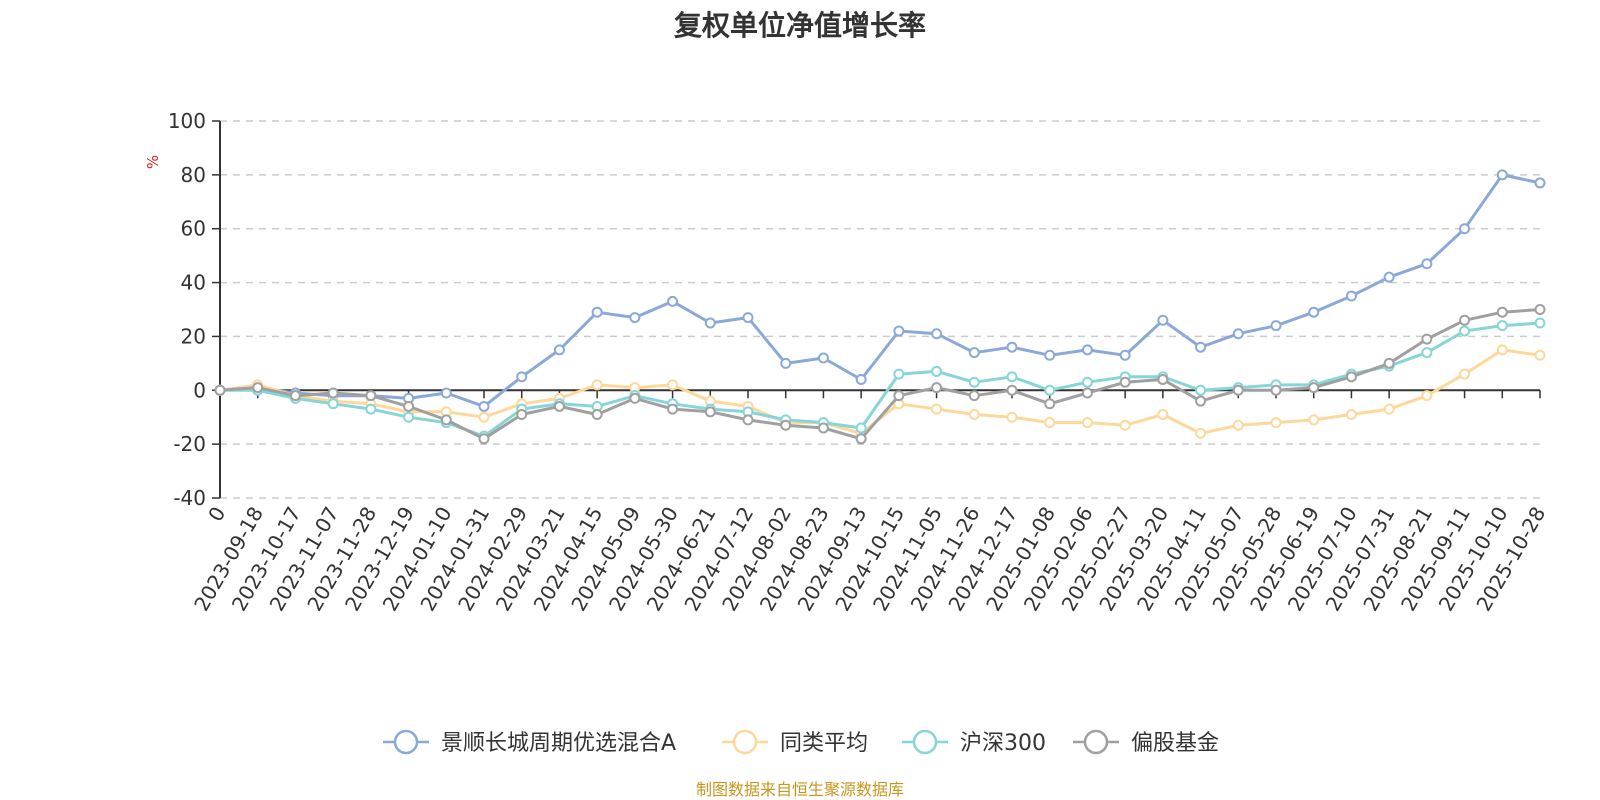 The image size is (1600, 800). I want to click on legend-item-3: 偏股基金, so click(1146, 742).